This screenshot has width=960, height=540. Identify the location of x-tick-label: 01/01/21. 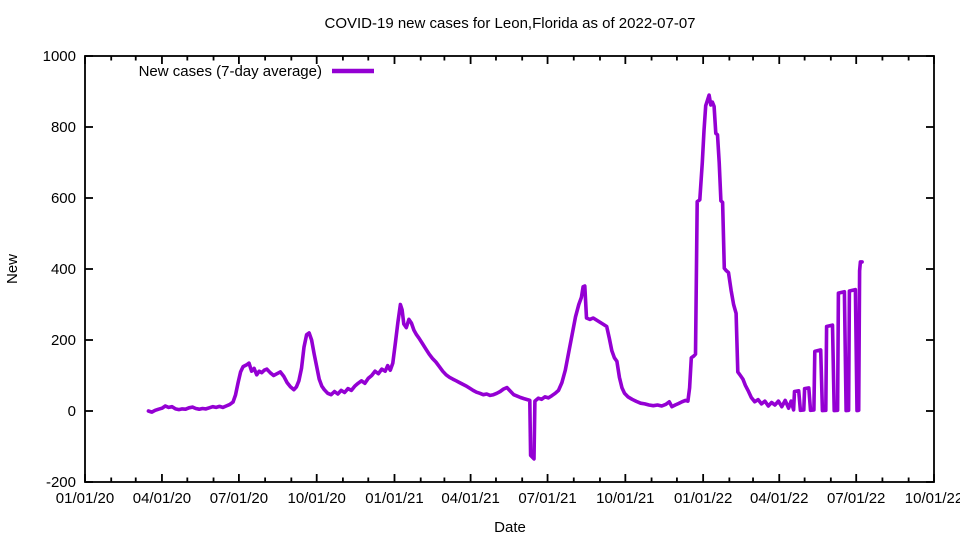
(394, 498).